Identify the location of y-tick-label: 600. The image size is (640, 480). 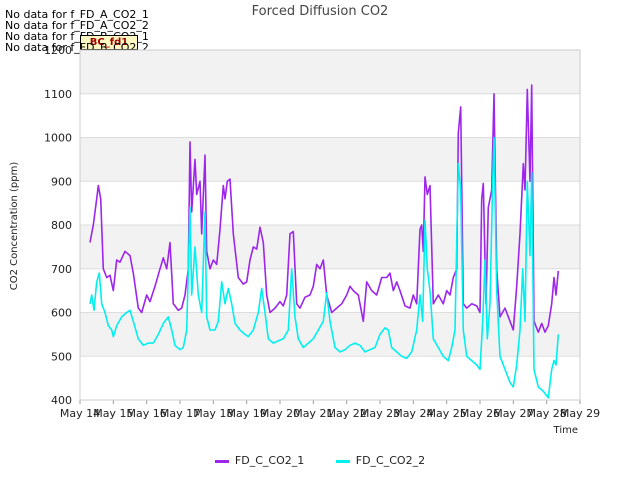
(61, 313).